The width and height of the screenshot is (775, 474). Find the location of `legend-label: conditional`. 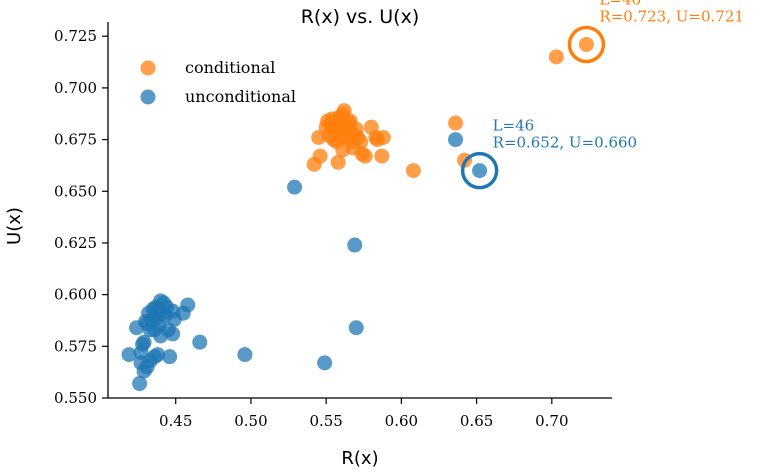

legend-label: conditional is located at coordinates (230, 67).